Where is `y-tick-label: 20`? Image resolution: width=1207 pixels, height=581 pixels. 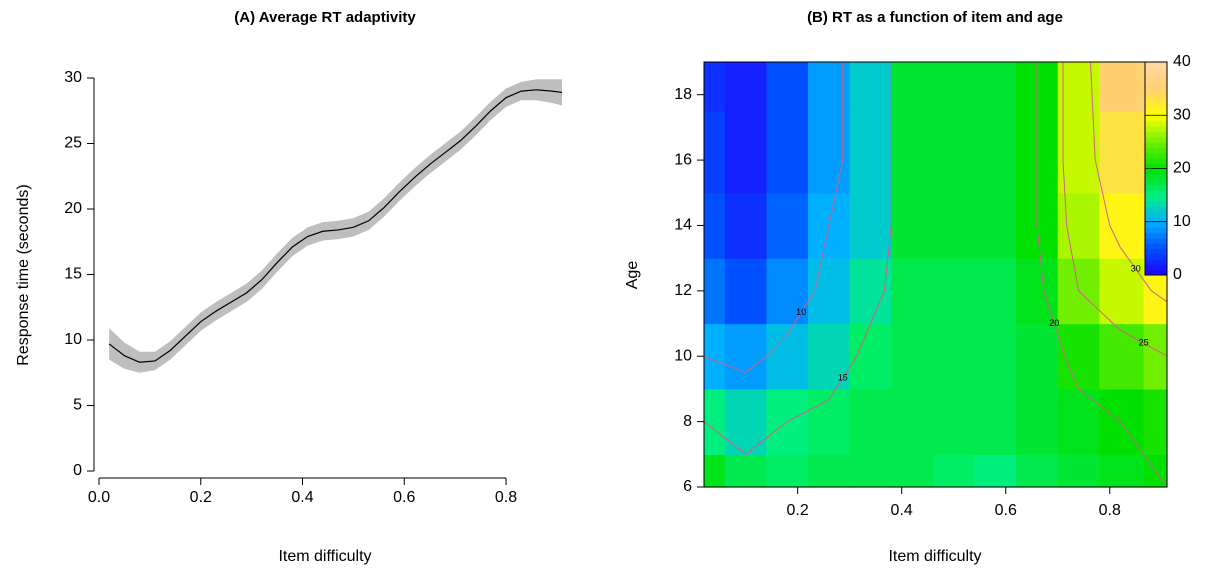
y-tick-label: 20 is located at coordinates (73, 208).